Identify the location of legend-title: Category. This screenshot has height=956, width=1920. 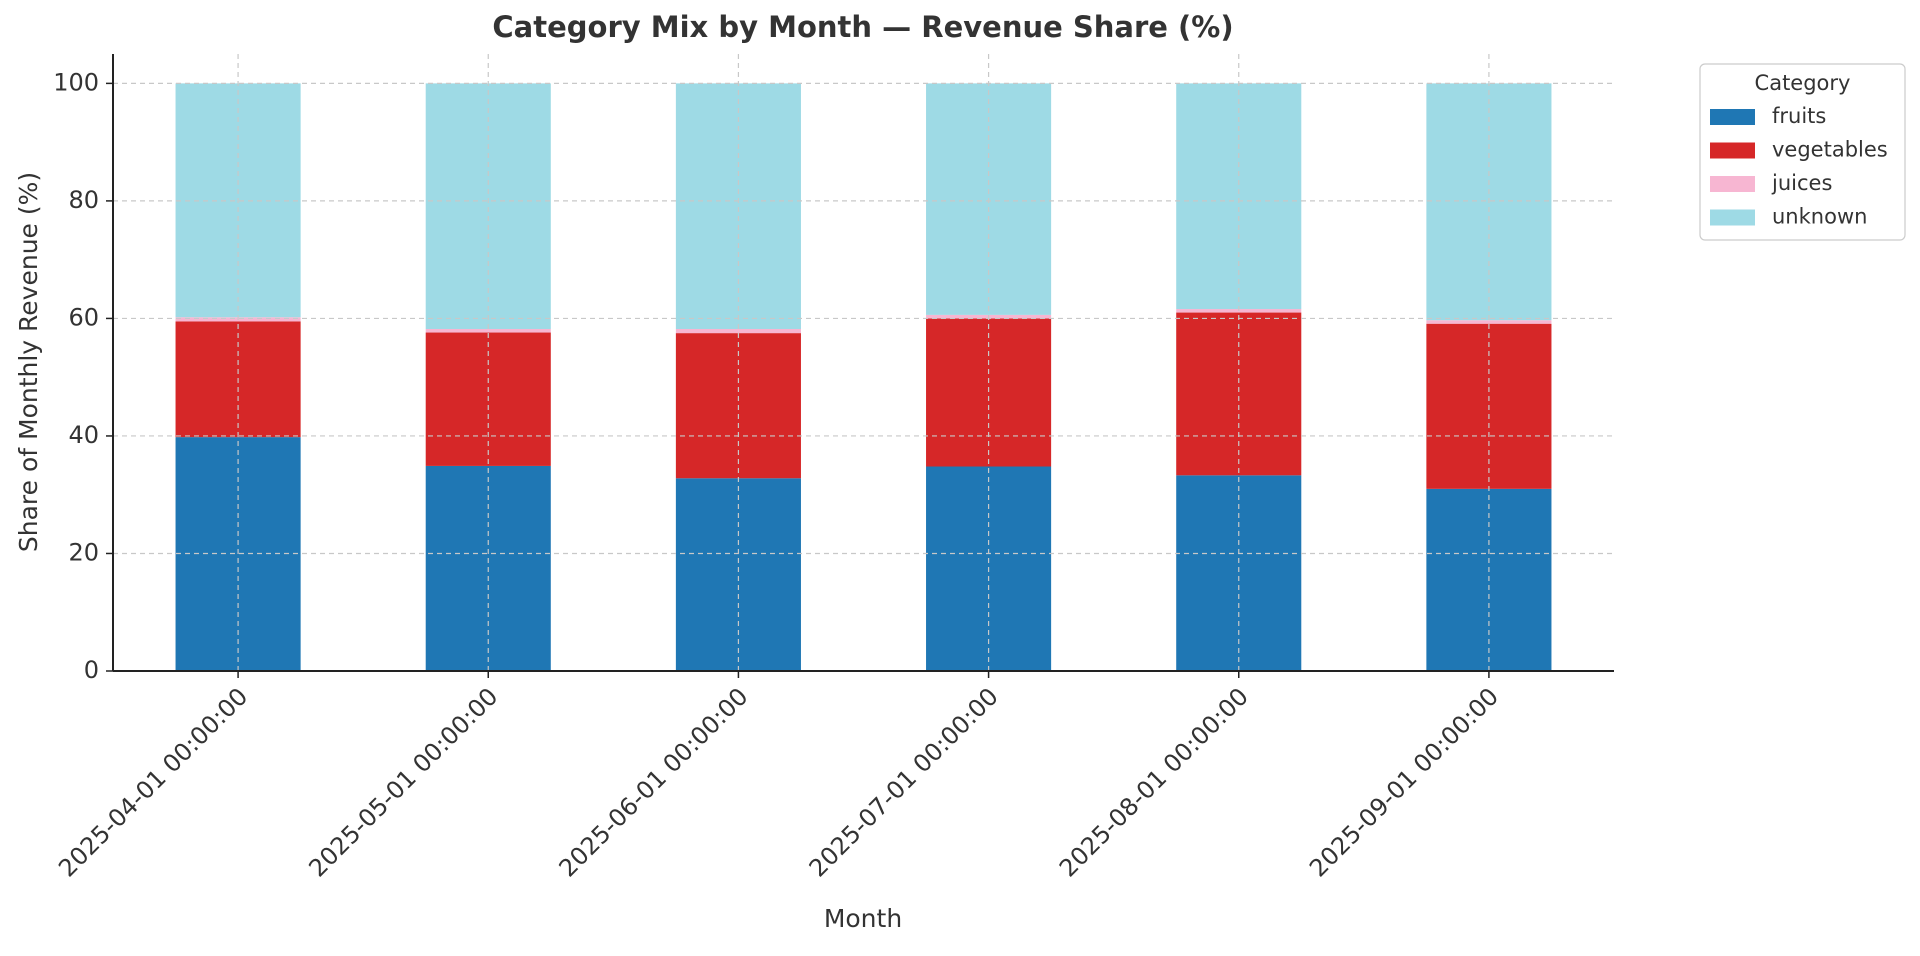
(1803, 83).